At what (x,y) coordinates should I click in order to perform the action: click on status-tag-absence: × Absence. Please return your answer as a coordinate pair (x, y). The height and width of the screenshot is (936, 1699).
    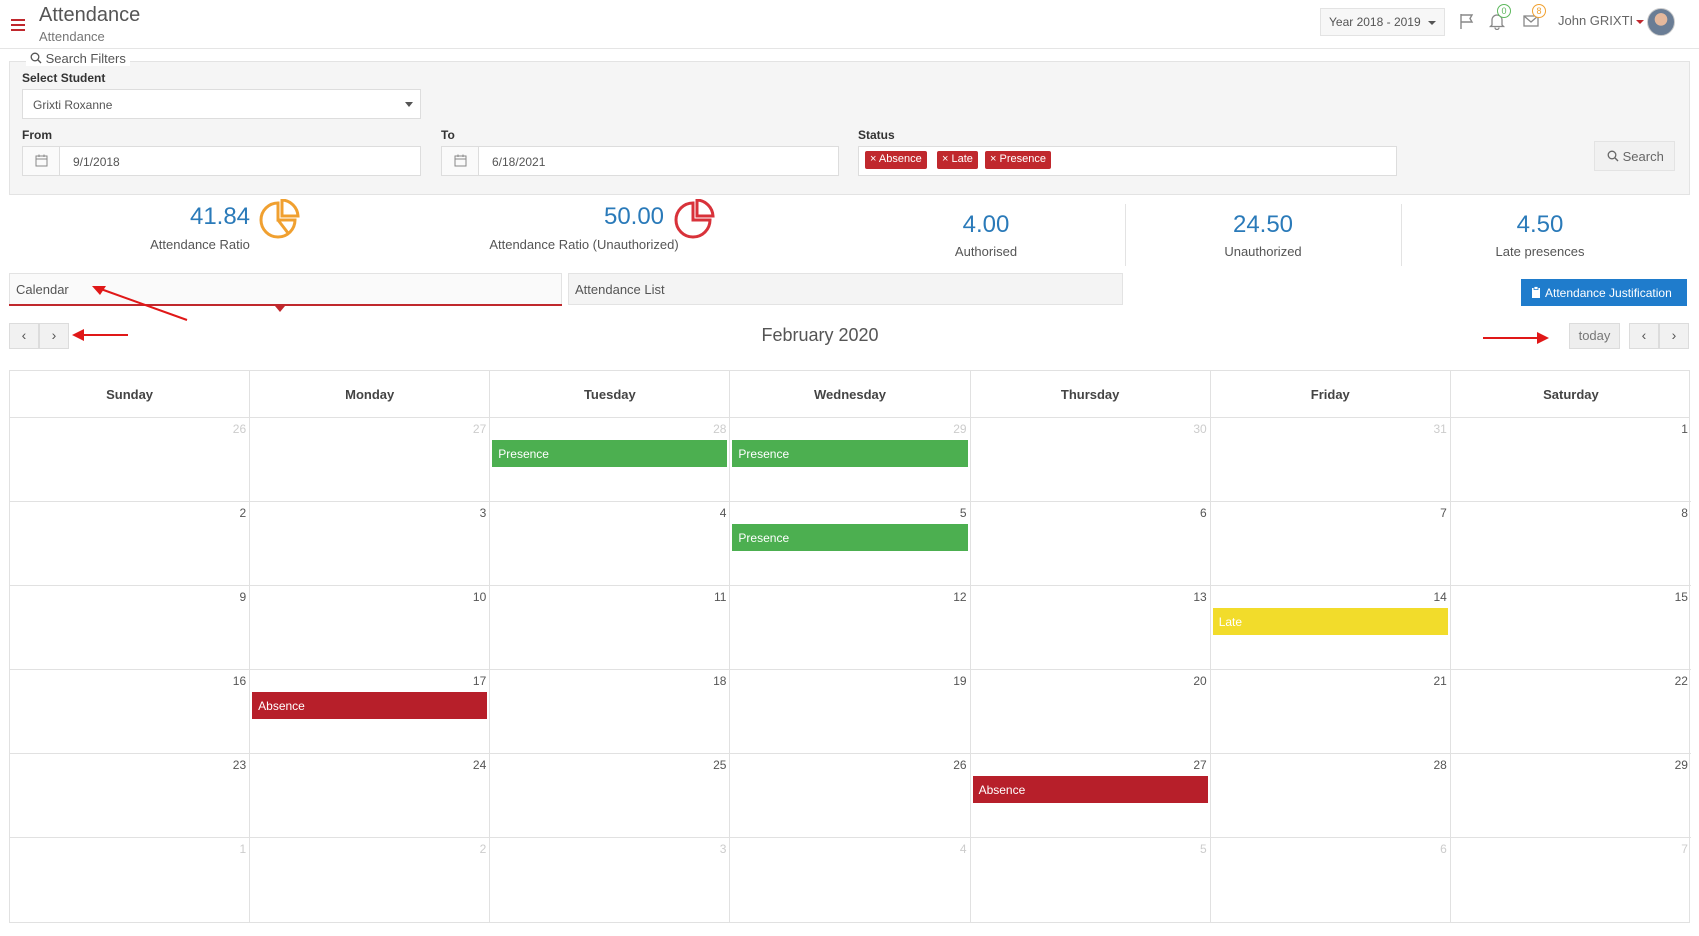
    Looking at the image, I should click on (896, 160).